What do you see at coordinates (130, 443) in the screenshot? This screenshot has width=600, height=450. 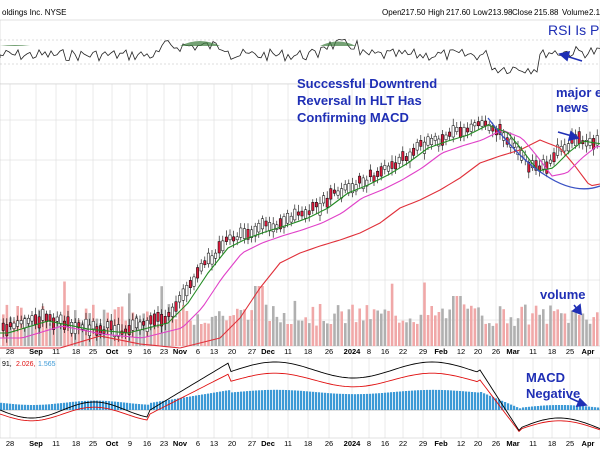 I see `x-tick-label: 9` at bounding box center [130, 443].